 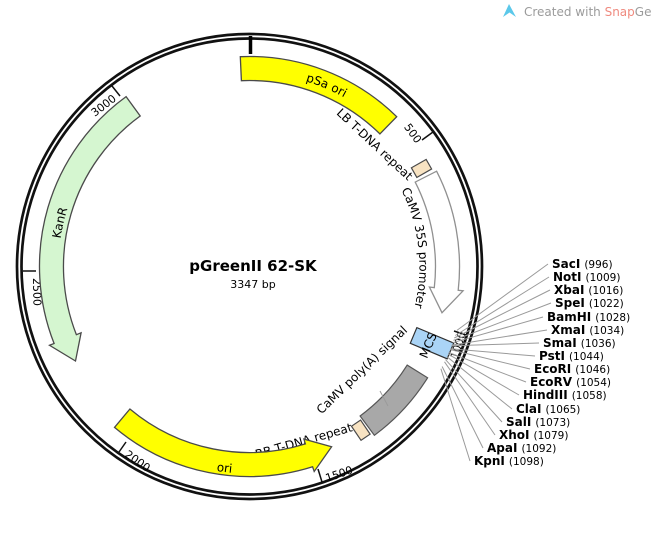 I want to click on snapgene-logo-icon, so click(x=509, y=10).